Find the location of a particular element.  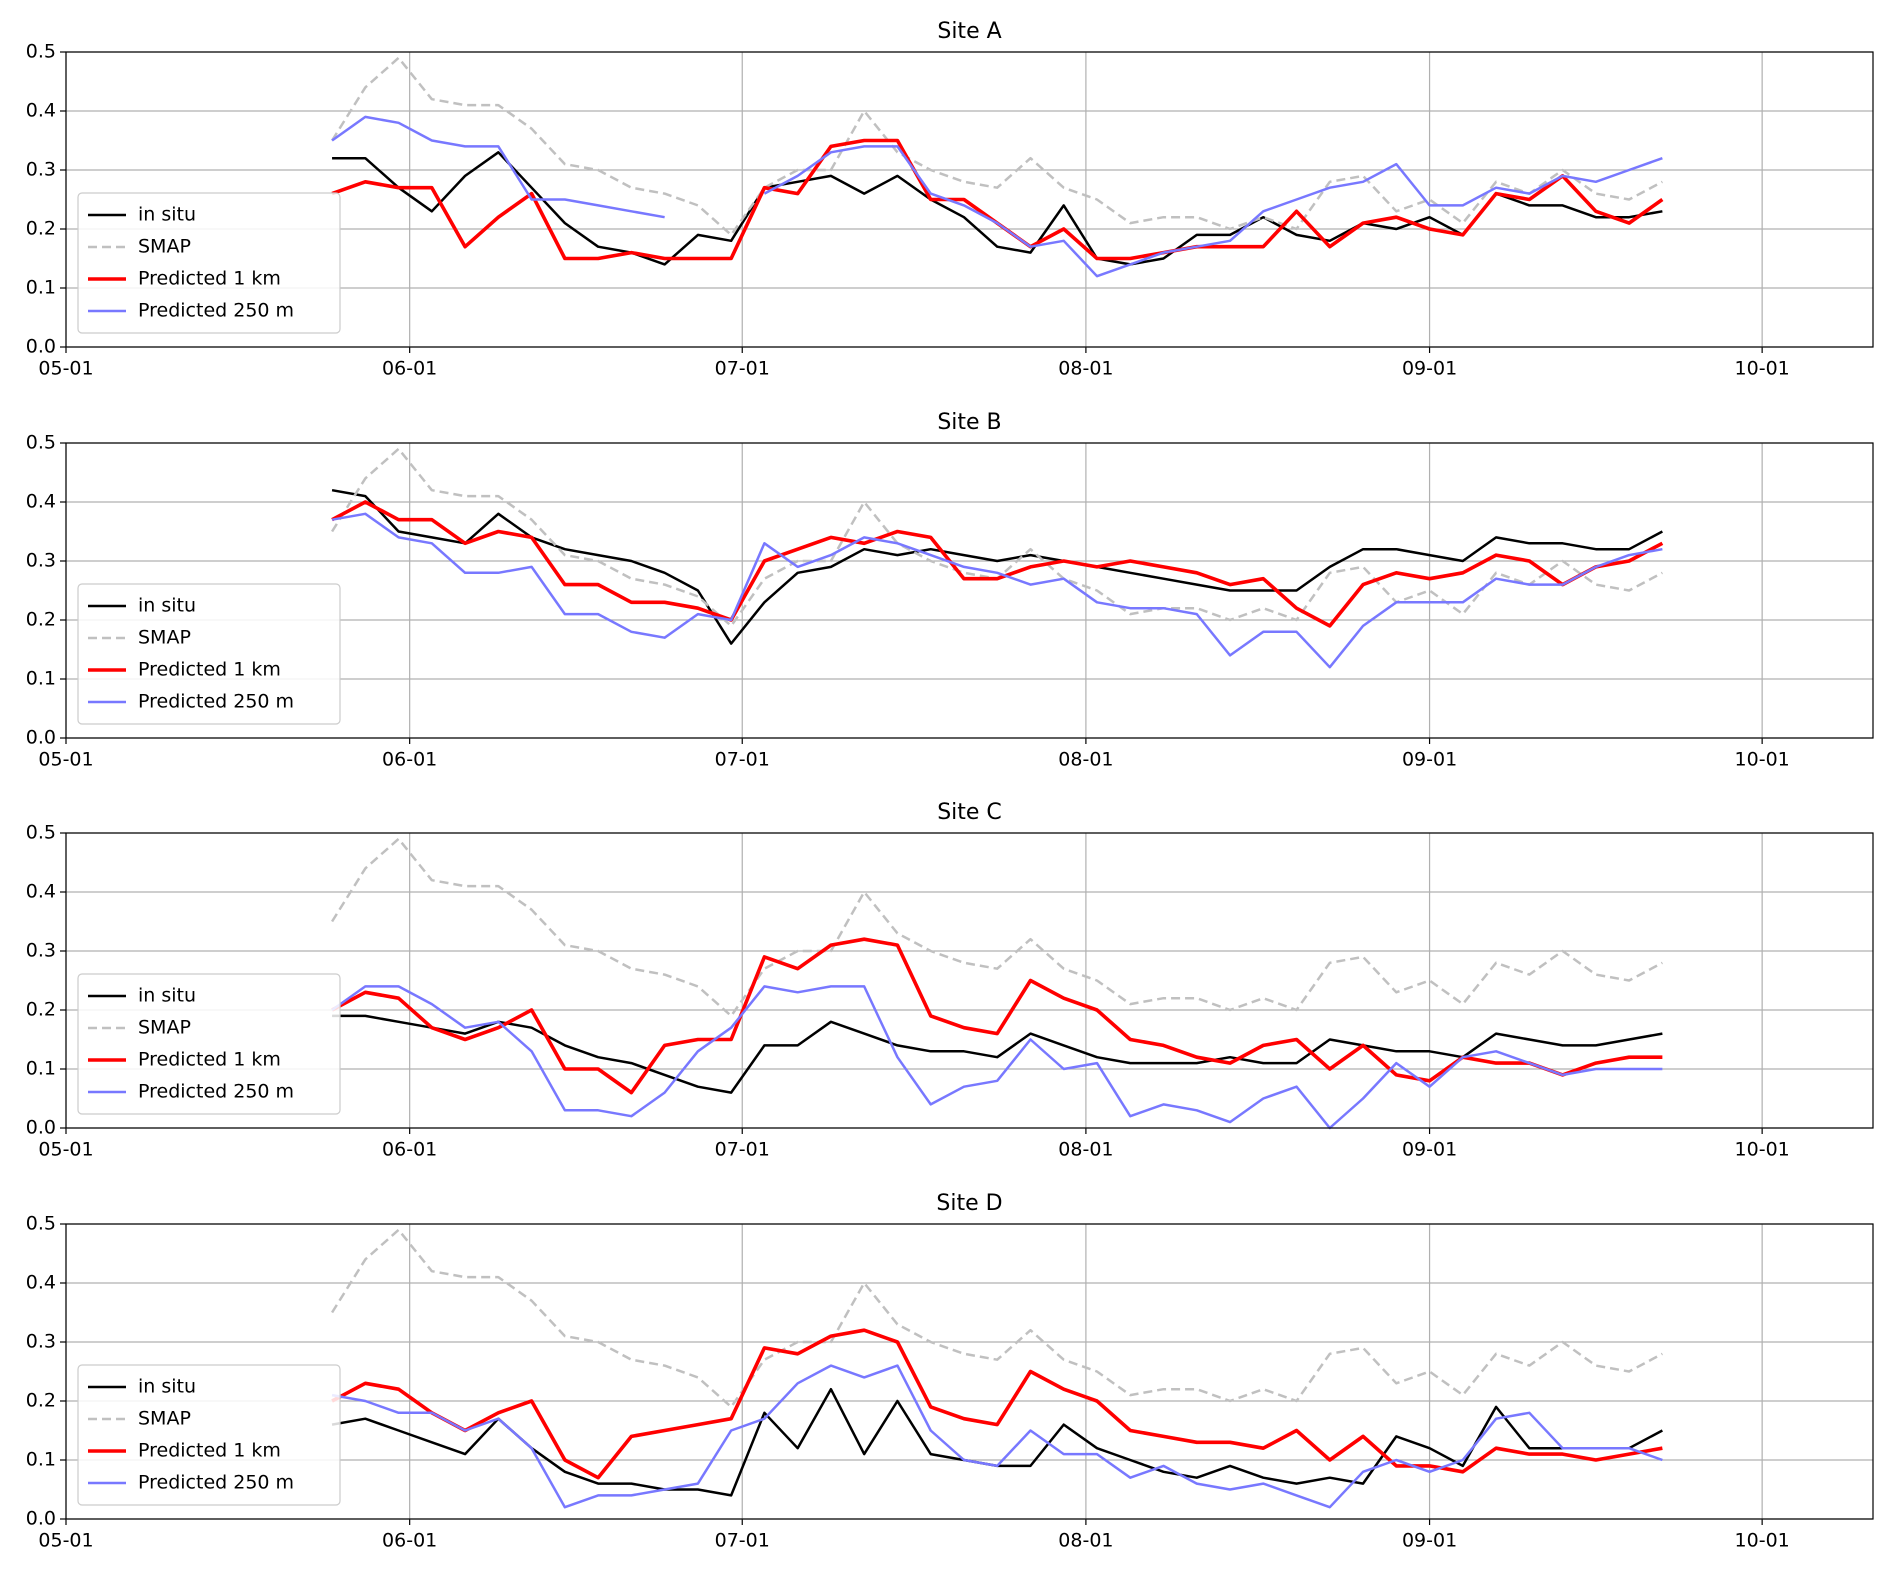

subplot-title: Site A is located at coordinates (969, 31).